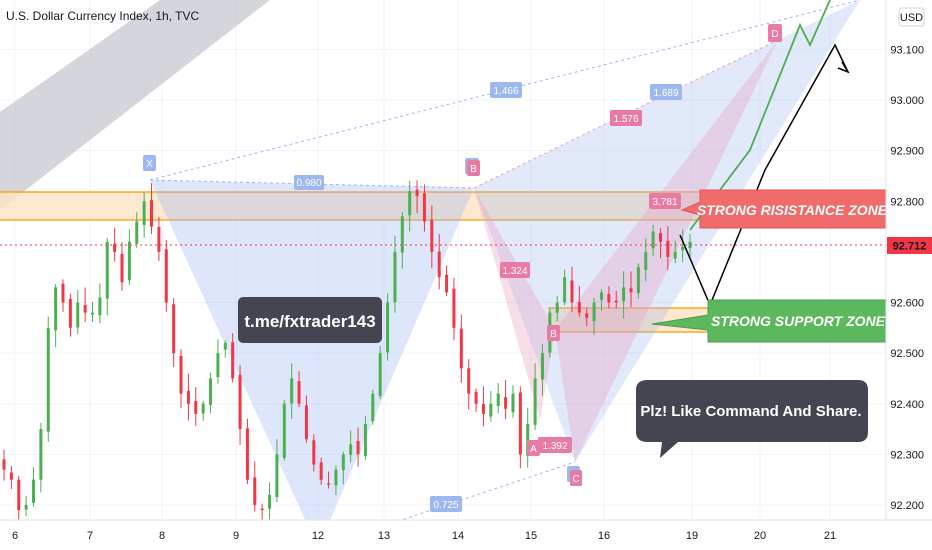 The width and height of the screenshot is (932, 550). Describe the element at coordinates (90, 536) in the screenshot. I see `x-tick-label: 7` at that location.